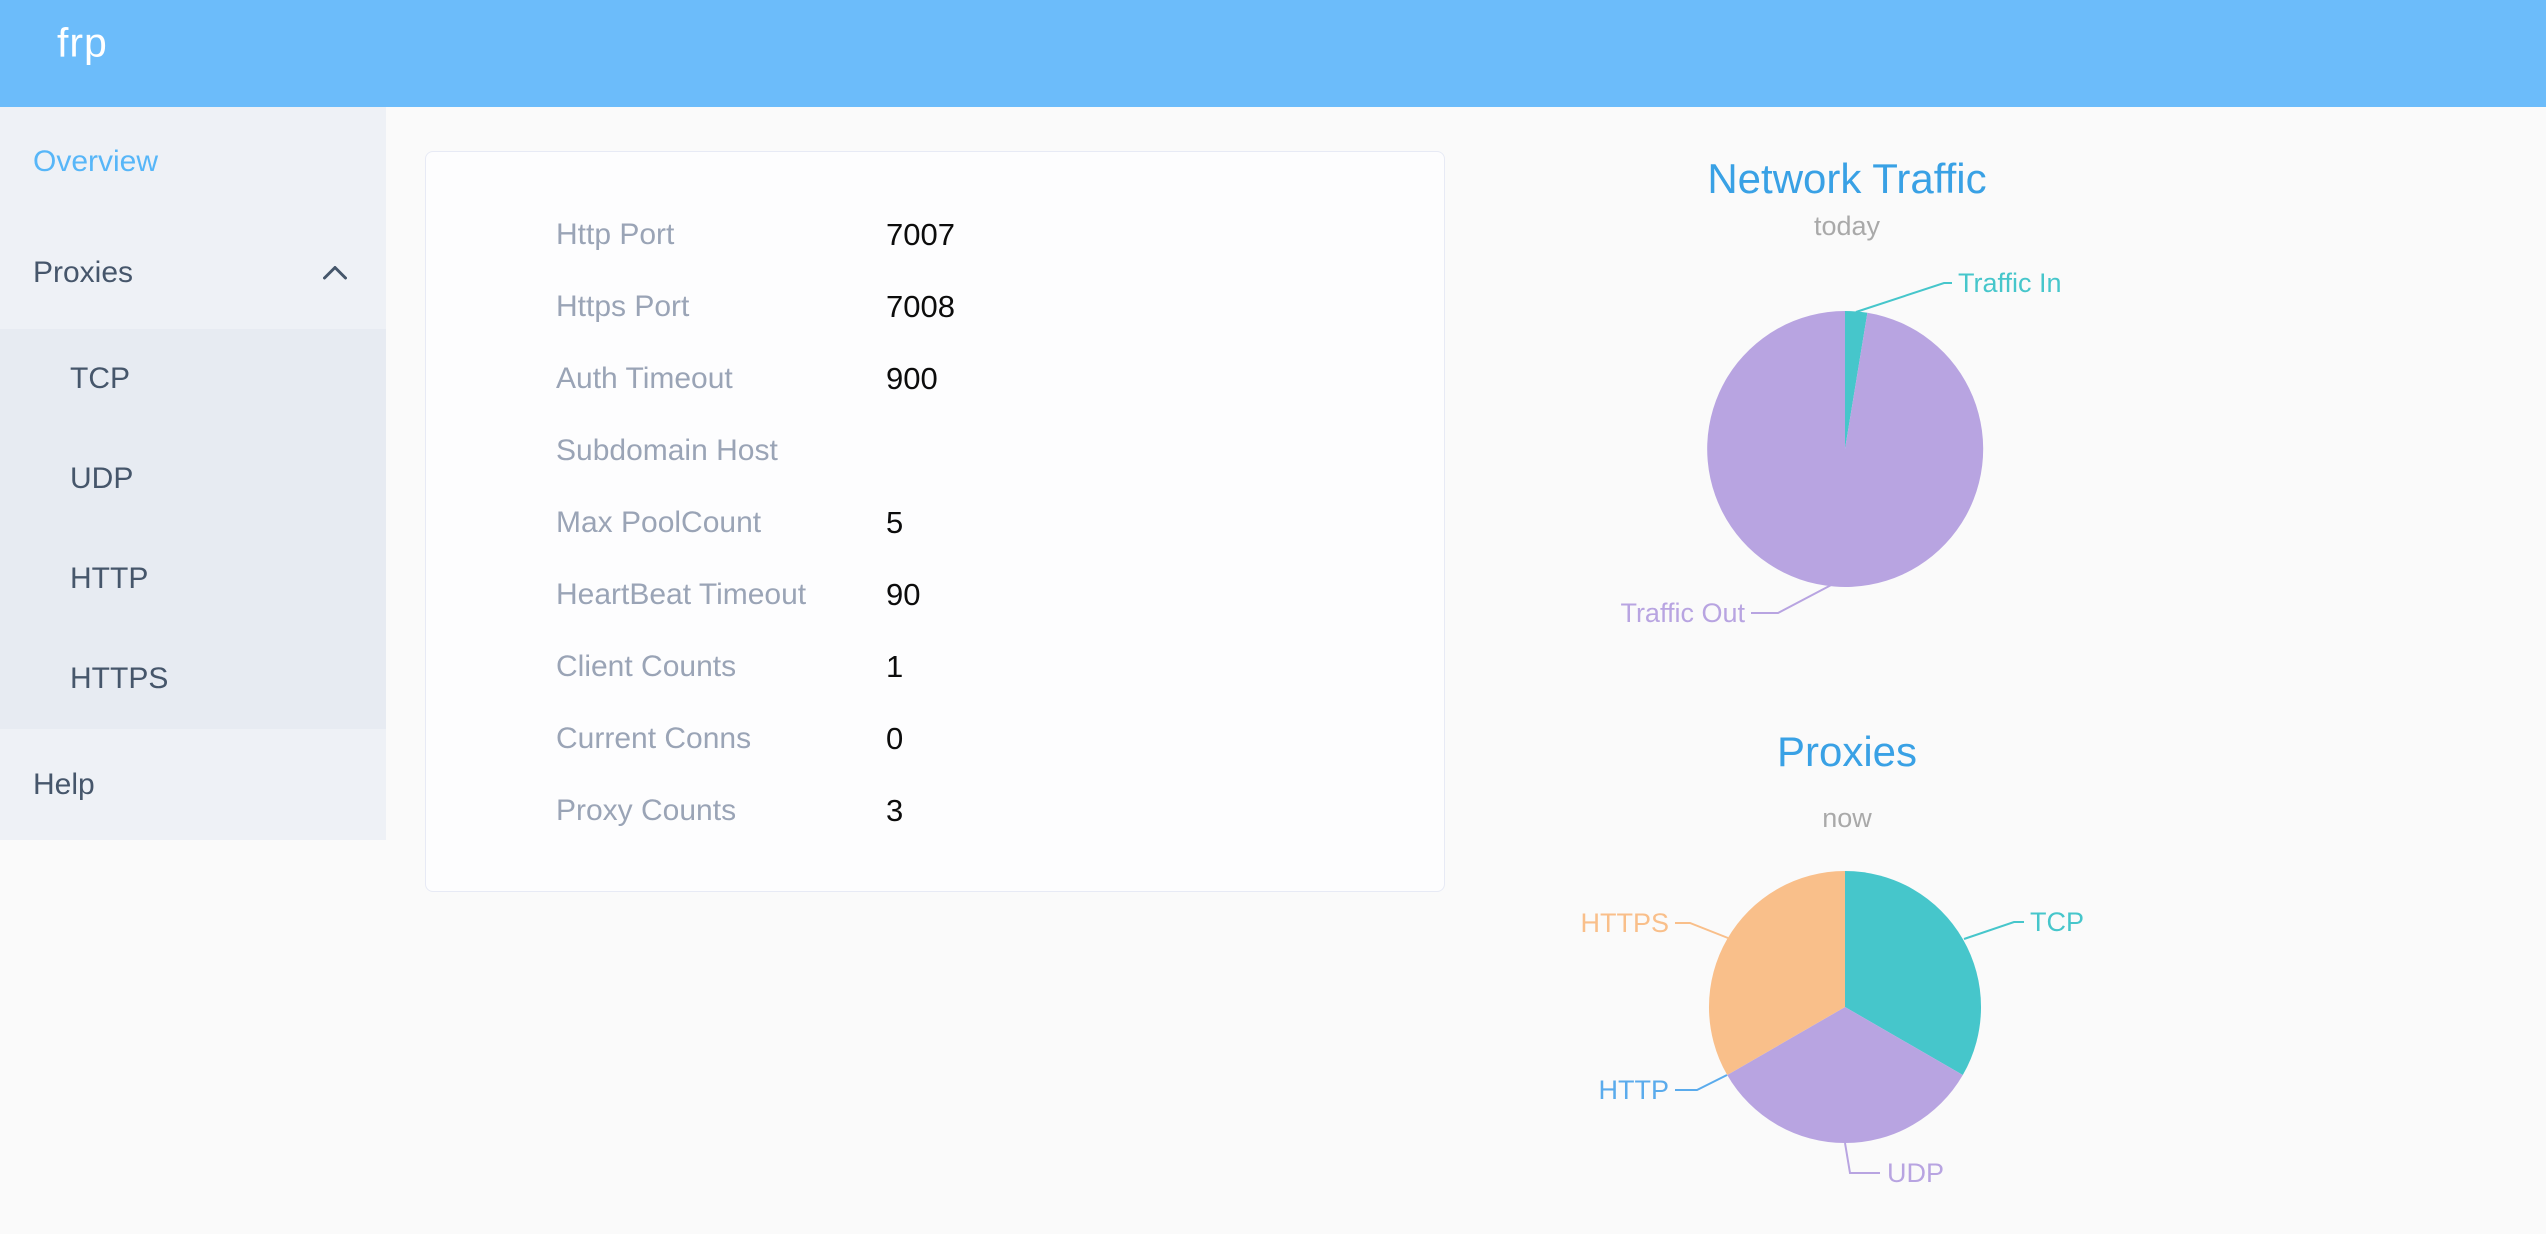 The width and height of the screenshot is (2546, 1234). I want to click on sidebar-submenu: TCP UDP HTTP HTTPS, so click(193, 529).